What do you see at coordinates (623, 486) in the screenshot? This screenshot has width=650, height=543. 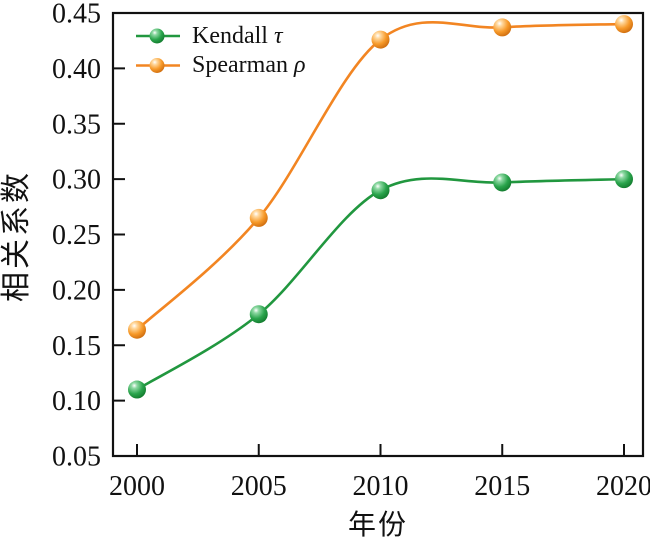 I see `x-tick-label: 2020` at bounding box center [623, 486].